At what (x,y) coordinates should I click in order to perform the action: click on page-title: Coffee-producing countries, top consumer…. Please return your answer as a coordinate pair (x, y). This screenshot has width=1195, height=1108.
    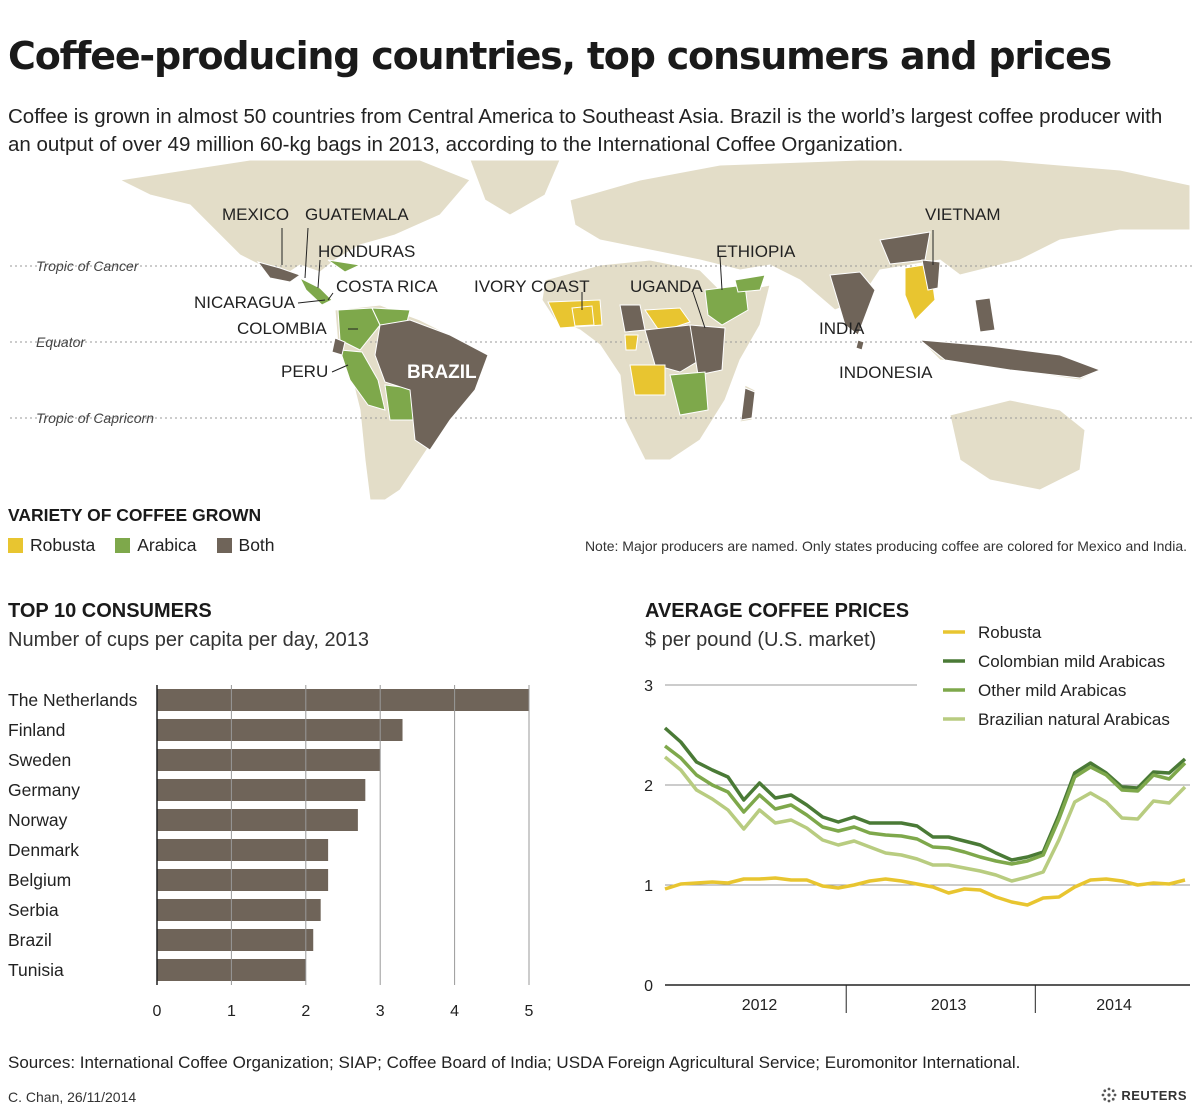
    Looking at the image, I should click on (560, 56).